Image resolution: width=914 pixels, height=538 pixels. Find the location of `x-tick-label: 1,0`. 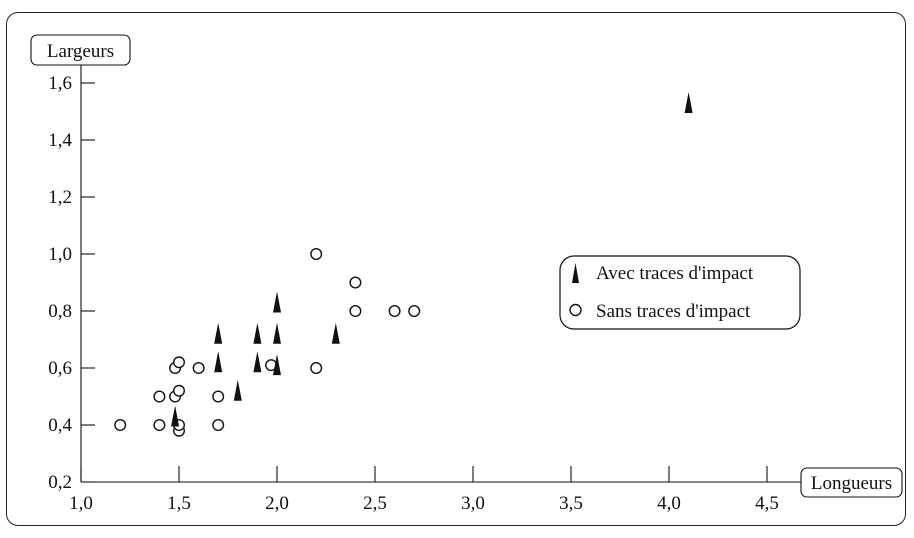

x-tick-label: 1,0 is located at coordinates (81, 503).